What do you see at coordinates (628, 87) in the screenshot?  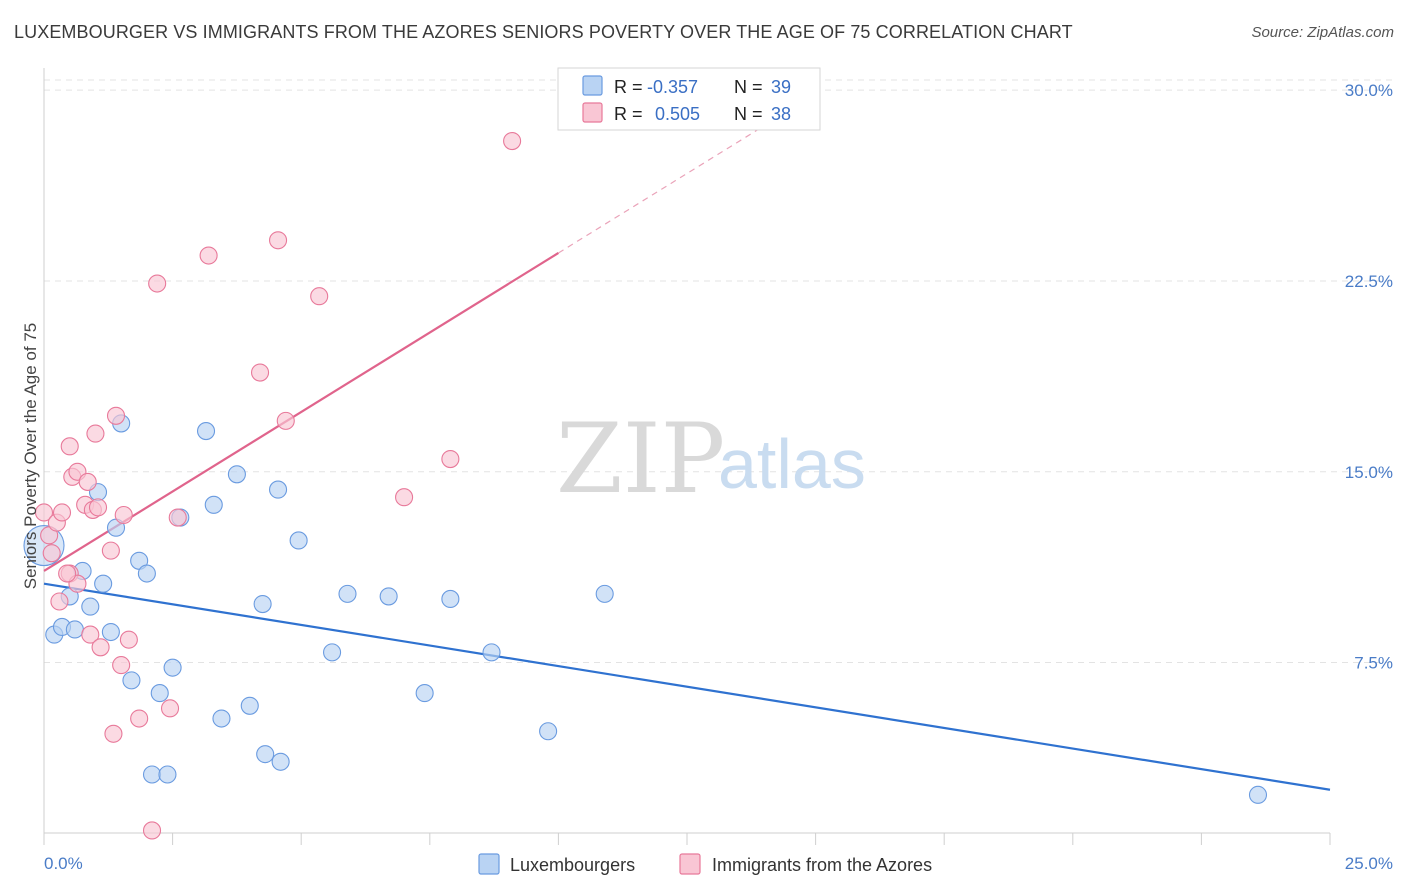 I see `legend-r-label-1: R =` at bounding box center [628, 87].